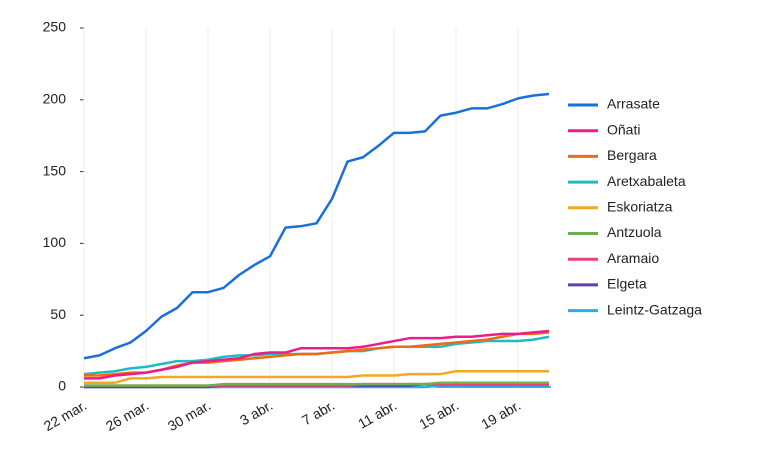 The height and width of the screenshot is (460, 759). I want to click on y-tick-label: 0, so click(62, 386).